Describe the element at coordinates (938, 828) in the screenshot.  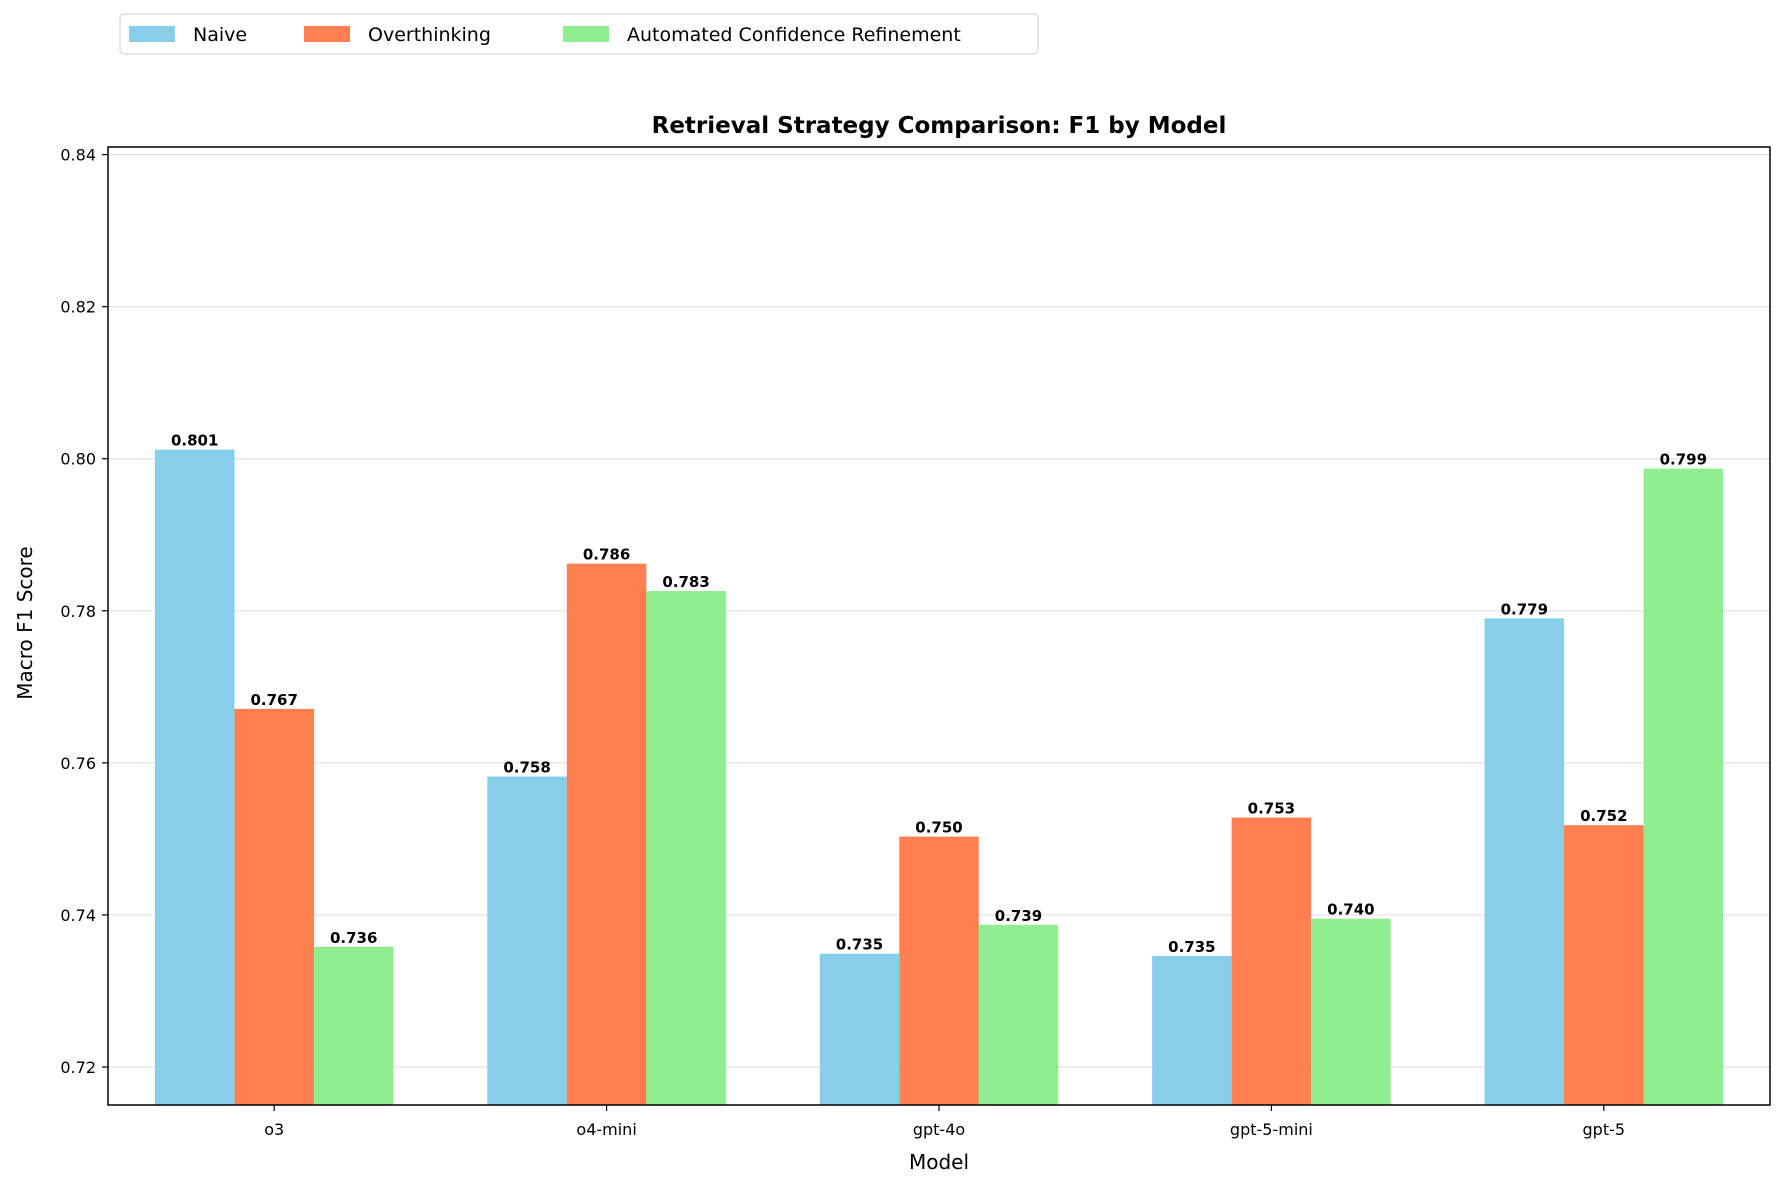
I see `bar-value-label: 0.750` at that location.